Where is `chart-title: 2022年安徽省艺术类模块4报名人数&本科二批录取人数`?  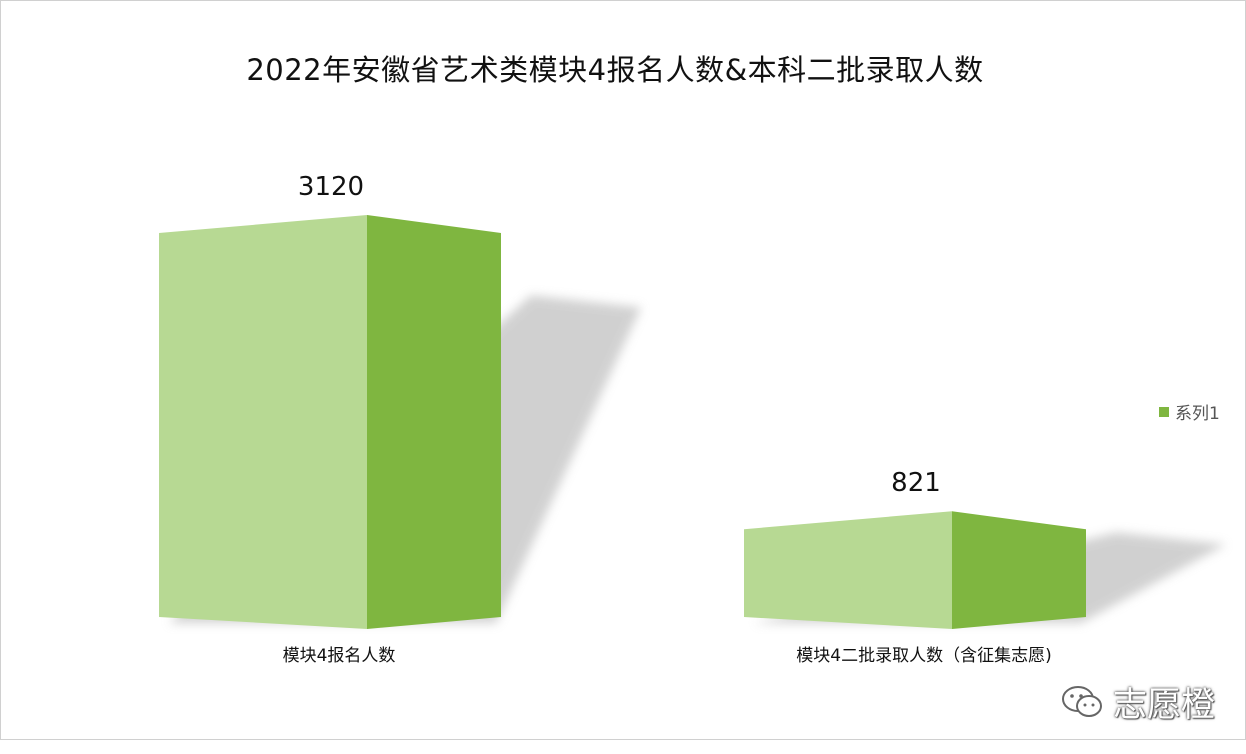
chart-title: 2022年安徽省艺术类模块4报名人数&本科二批录取人数 is located at coordinates (615, 70).